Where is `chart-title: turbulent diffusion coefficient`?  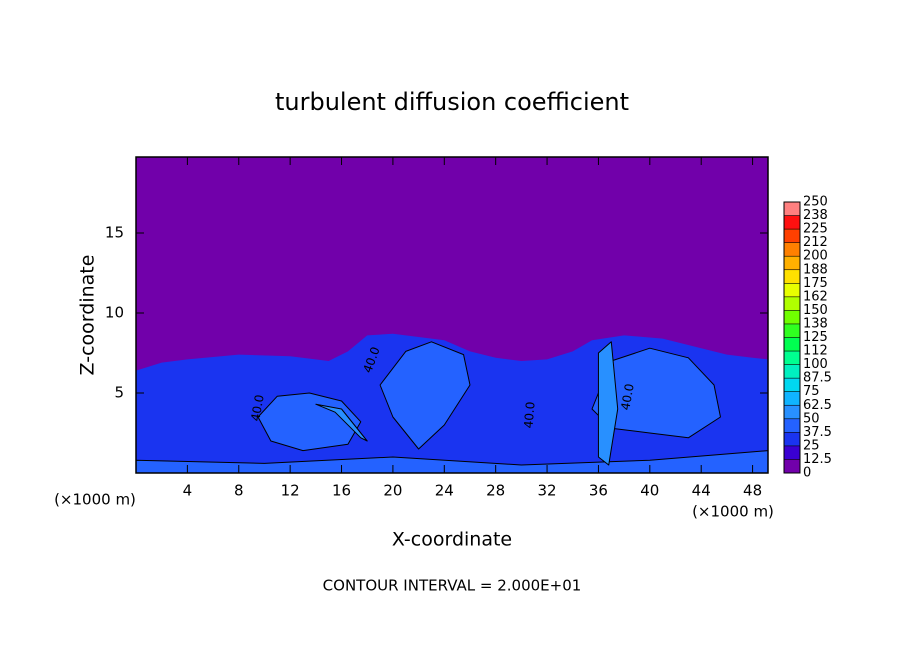
chart-title: turbulent diffusion coefficient is located at coordinates (452, 102).